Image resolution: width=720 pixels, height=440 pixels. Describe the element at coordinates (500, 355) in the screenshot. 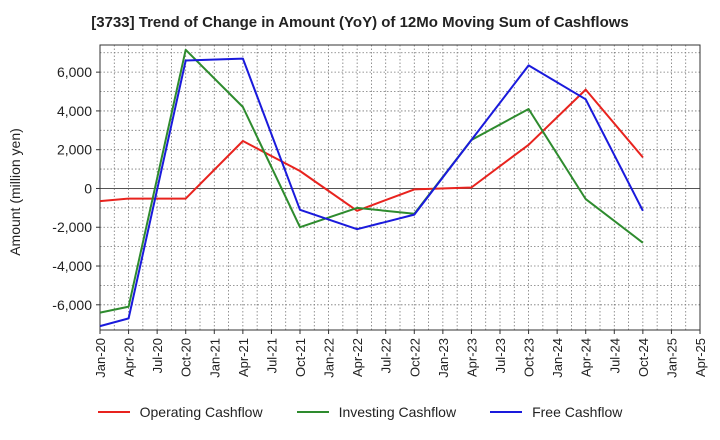

I see `x-tick-label: Jul-23` at that location.